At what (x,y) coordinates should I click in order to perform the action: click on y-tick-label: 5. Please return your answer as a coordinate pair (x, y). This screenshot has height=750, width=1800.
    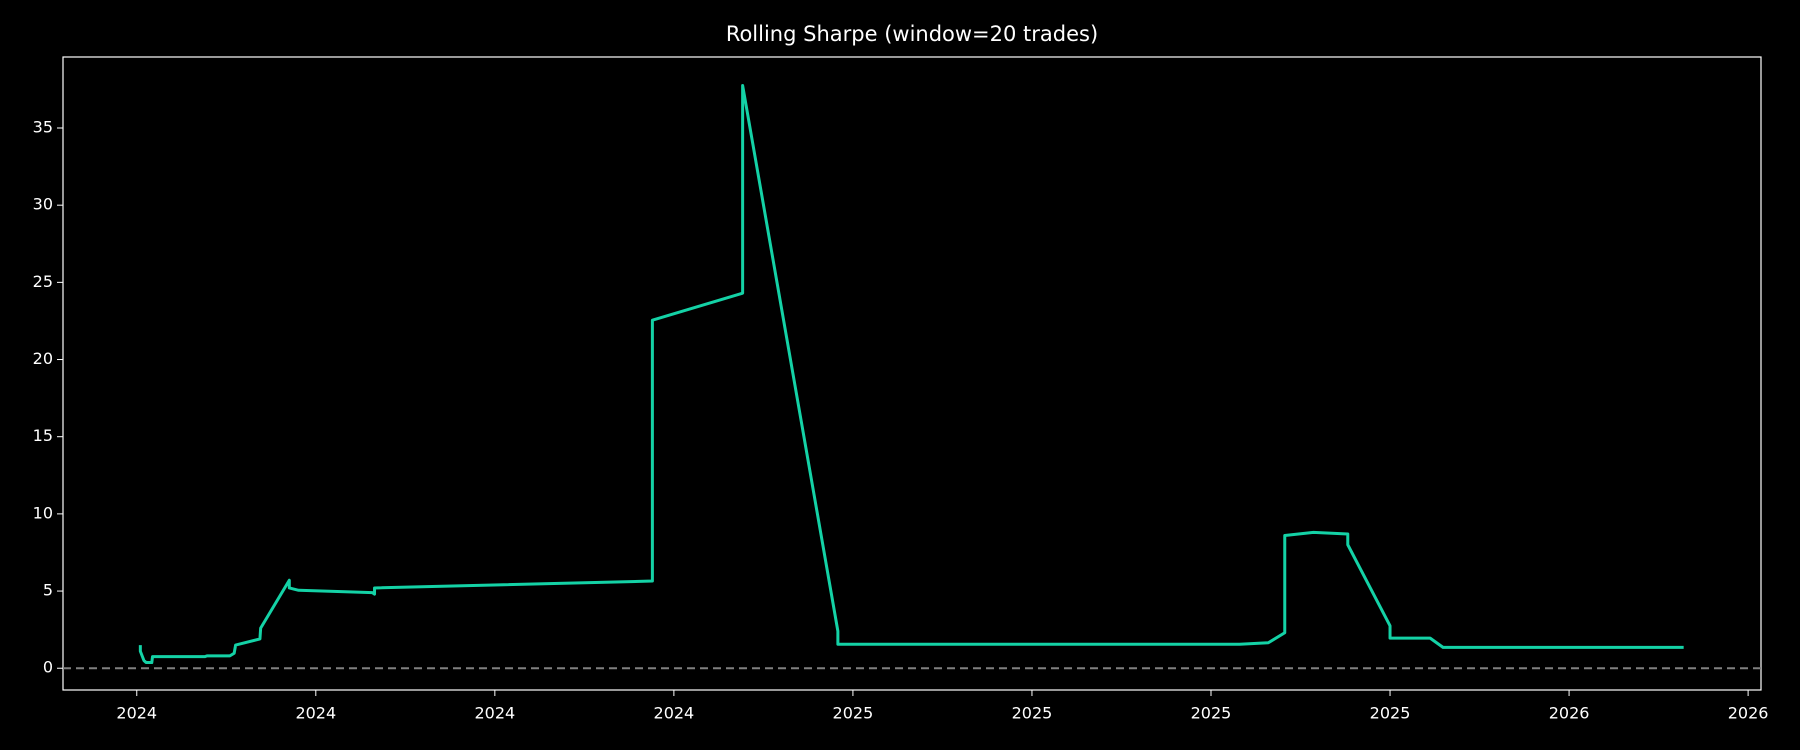
    Looking at the image, I should click on (48, 590).